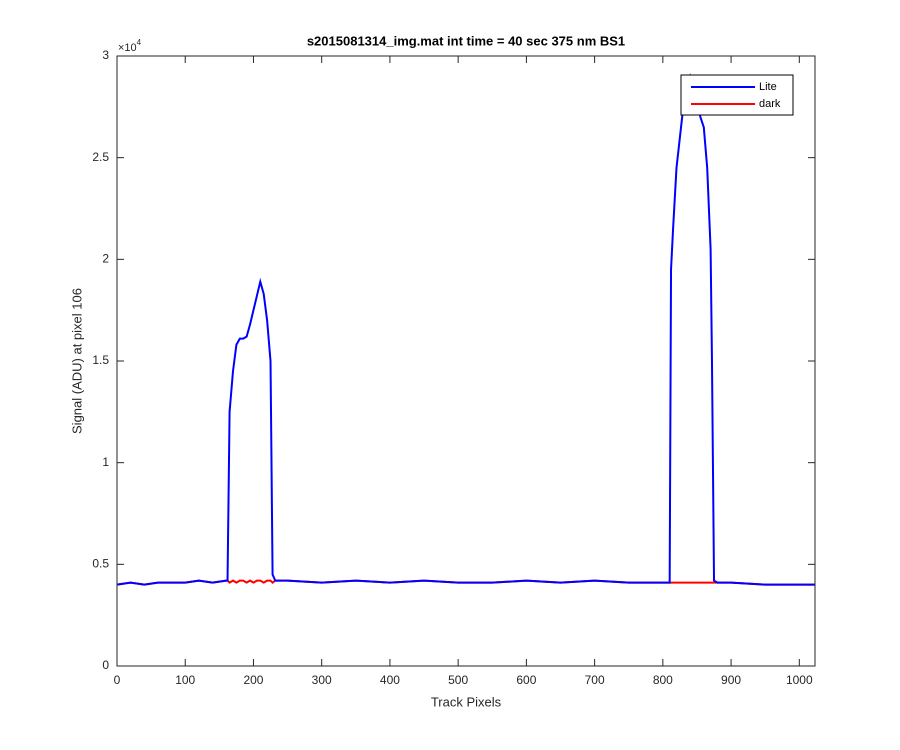 Image resolution: width=900 pixels, height=750 pixels. I want to click on x-tick-label: 400, so click(390, 680).